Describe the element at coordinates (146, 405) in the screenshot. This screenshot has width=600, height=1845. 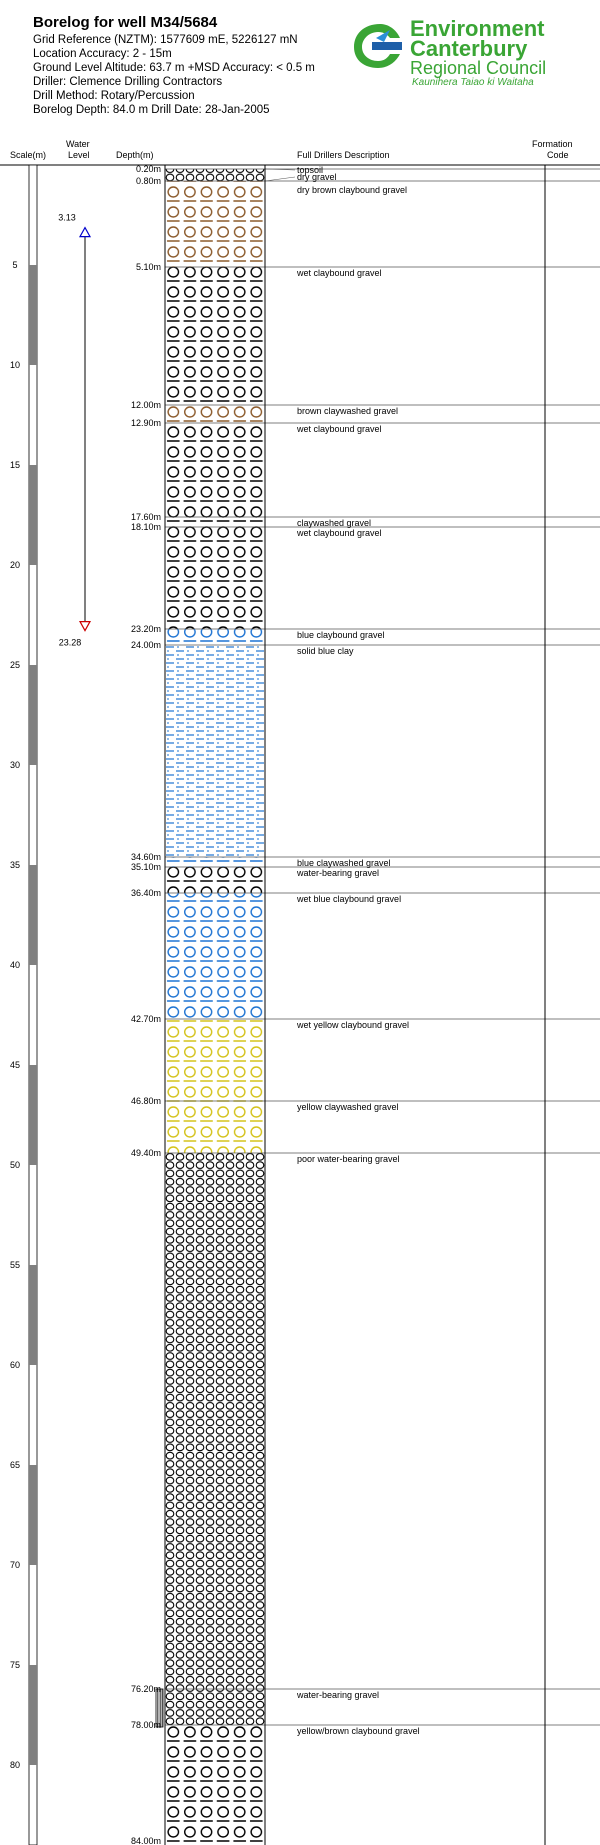
I see `depth-label: 12.00m` at that location.